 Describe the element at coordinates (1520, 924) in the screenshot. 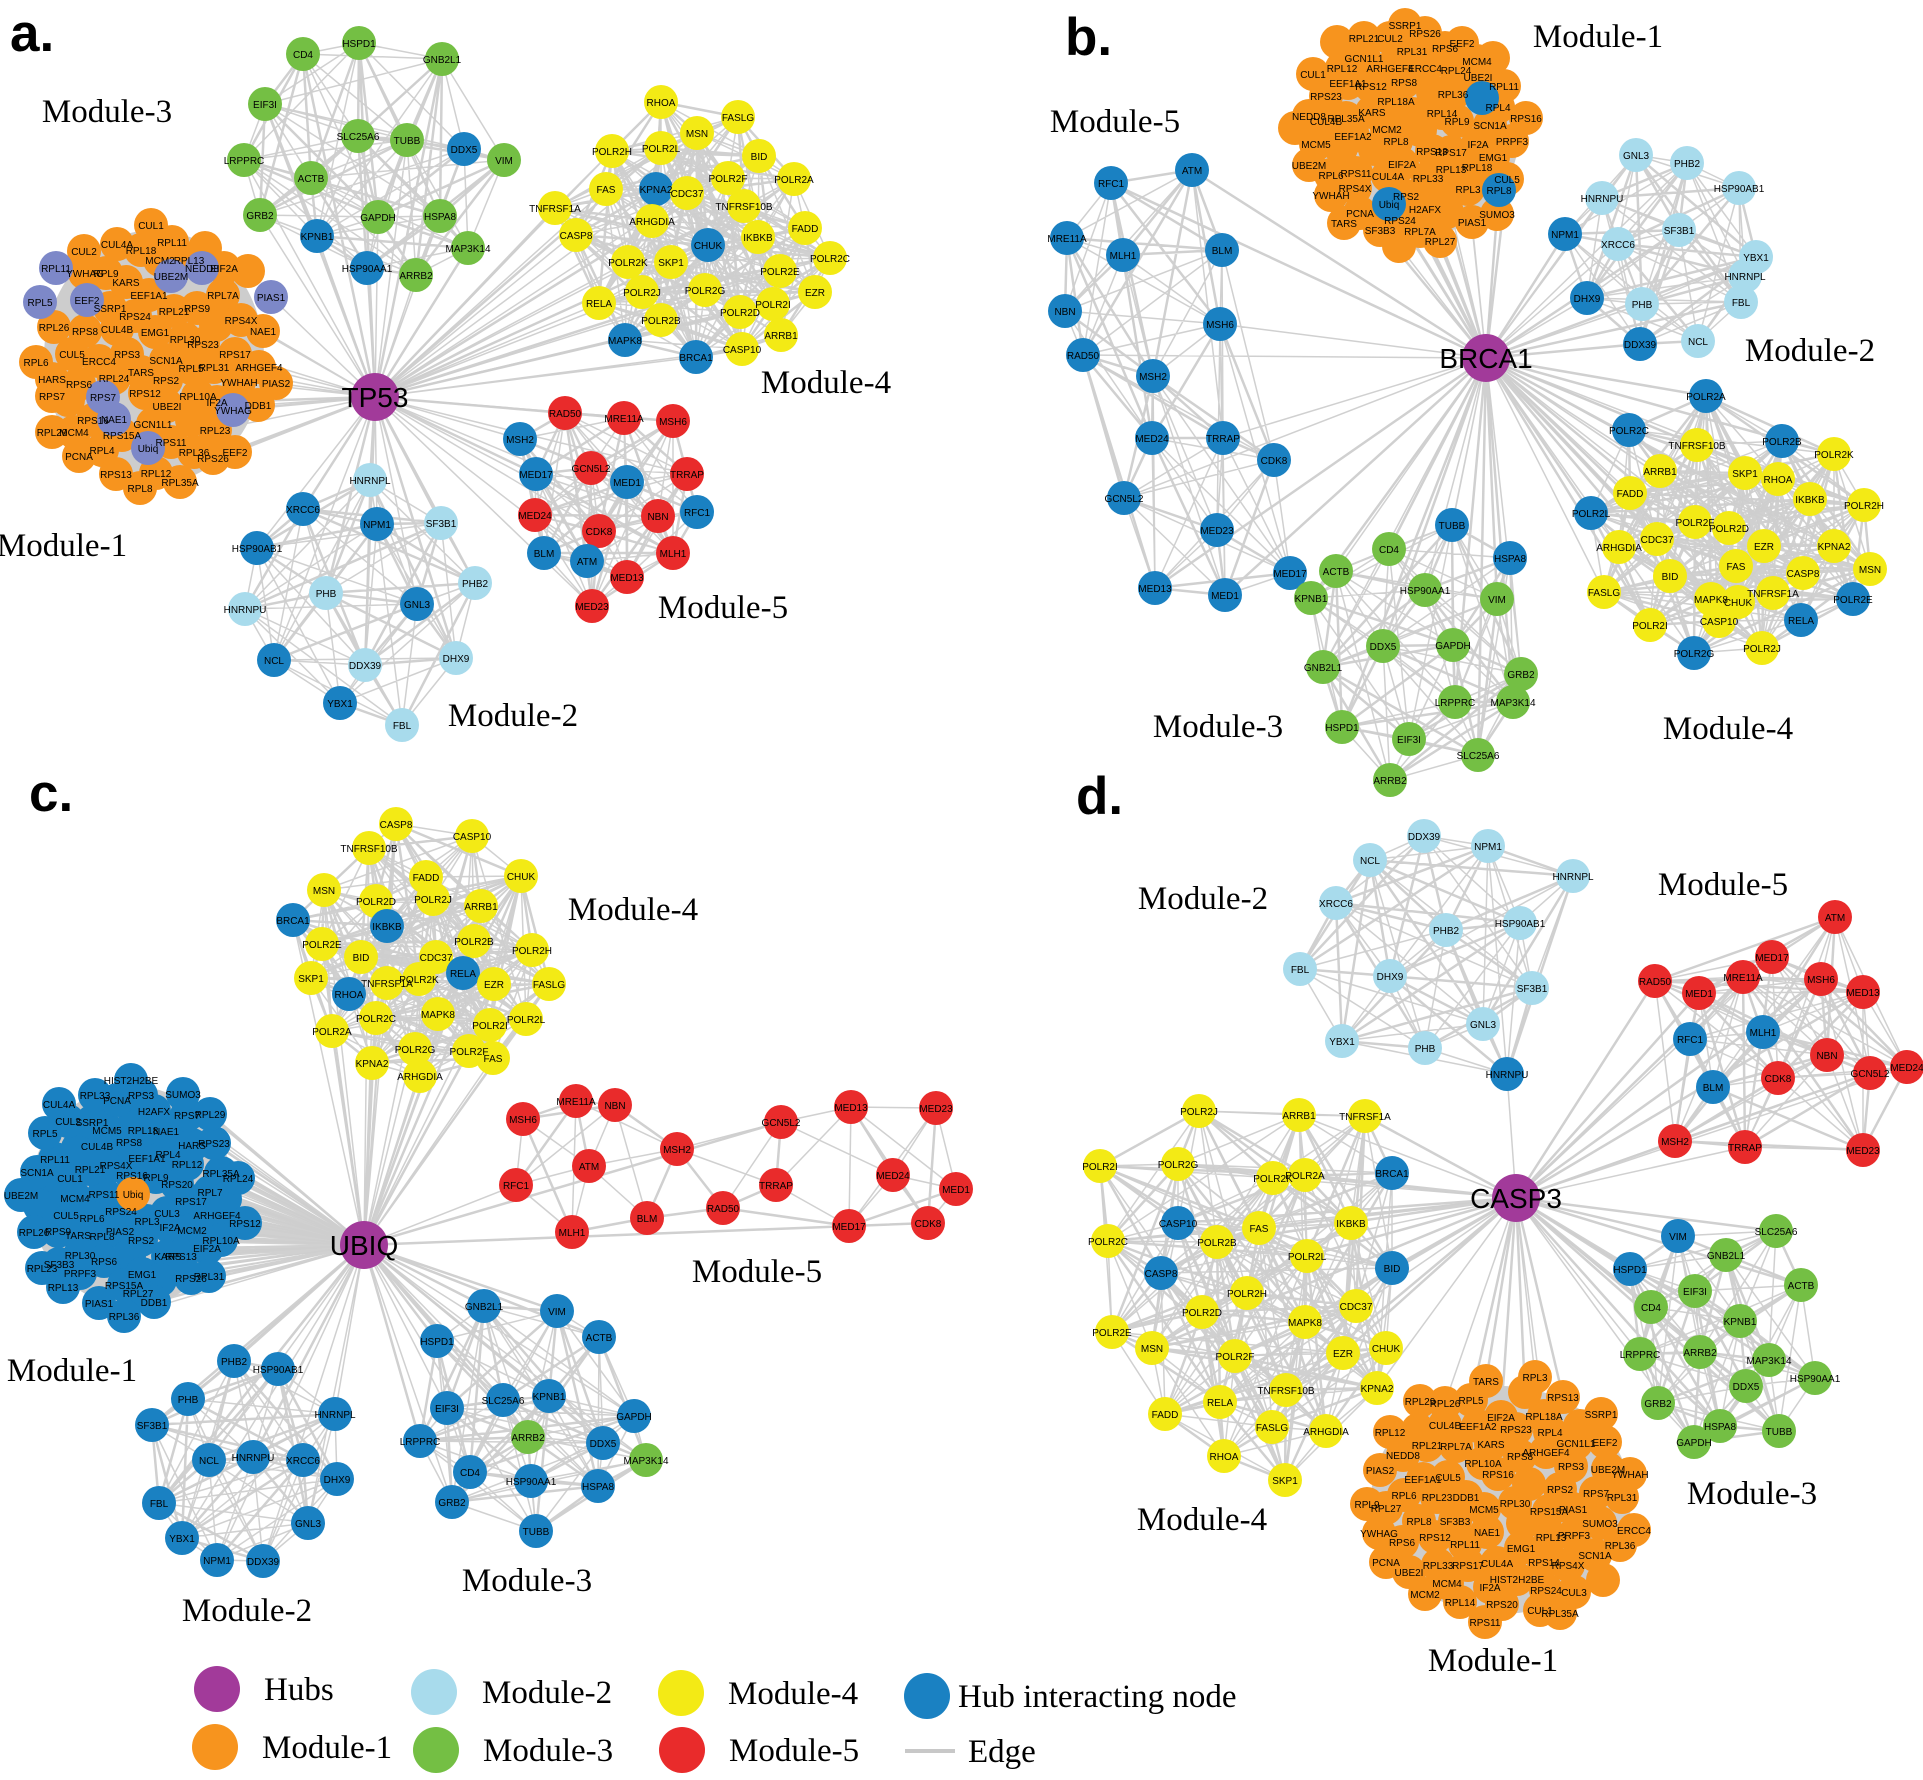

I see `svg-text: HSP90AB1` at that location.